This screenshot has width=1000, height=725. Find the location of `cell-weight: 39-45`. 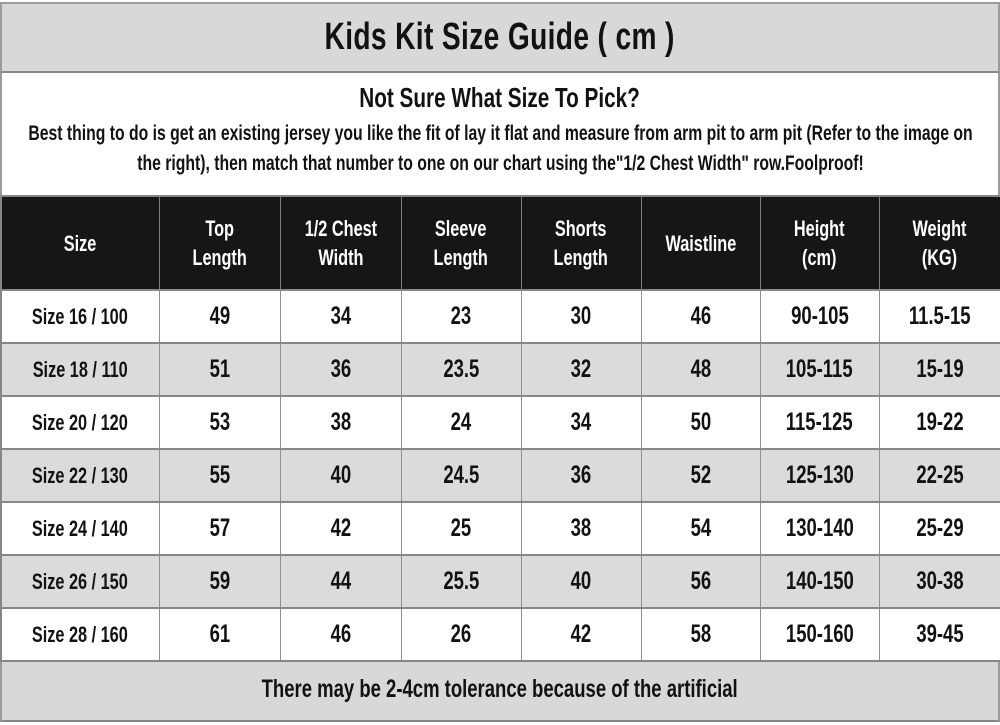

cell-weight: 39-45 is located at coordinates (939, 634).